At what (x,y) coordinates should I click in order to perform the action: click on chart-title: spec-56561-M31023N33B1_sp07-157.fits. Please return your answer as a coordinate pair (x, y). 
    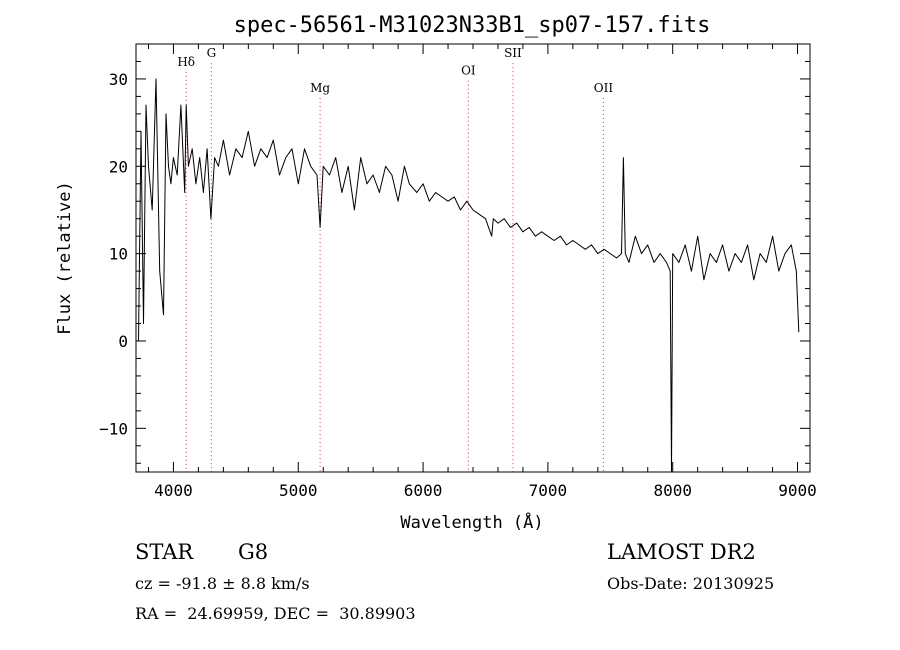
    Looking at the image, I should click on (472, 25).